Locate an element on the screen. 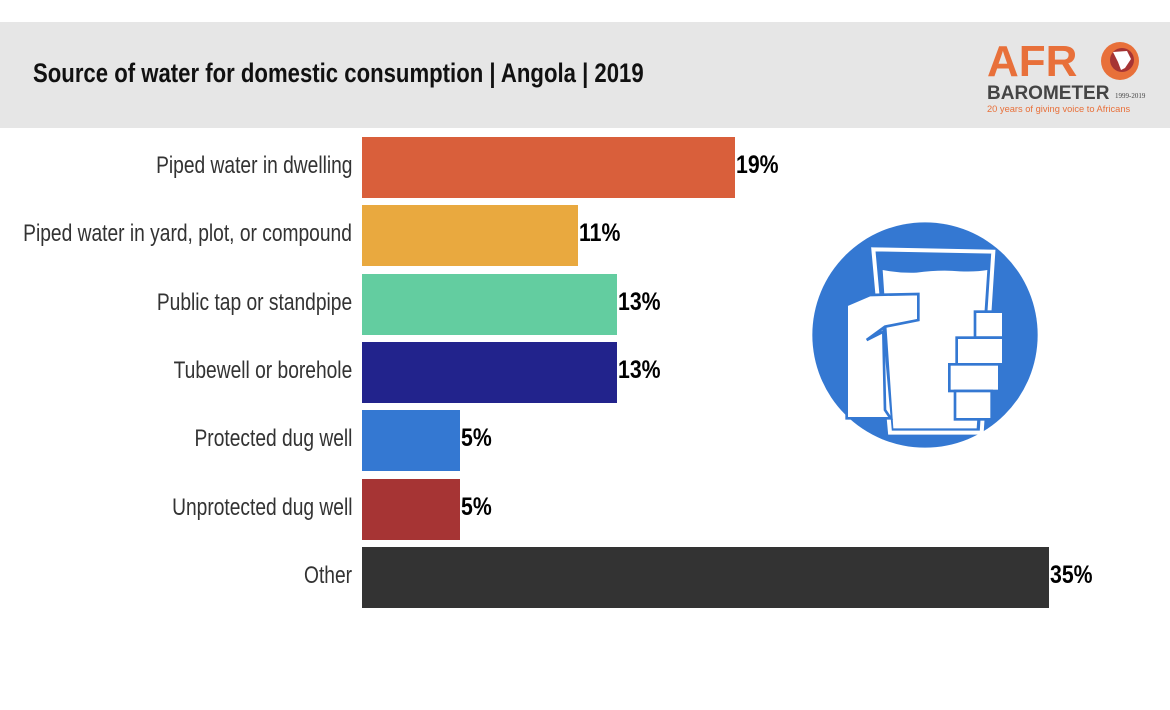 This screenshot has width=1170, height=710. category-label: Unprotected dug well is located at coordinates (261, 507).